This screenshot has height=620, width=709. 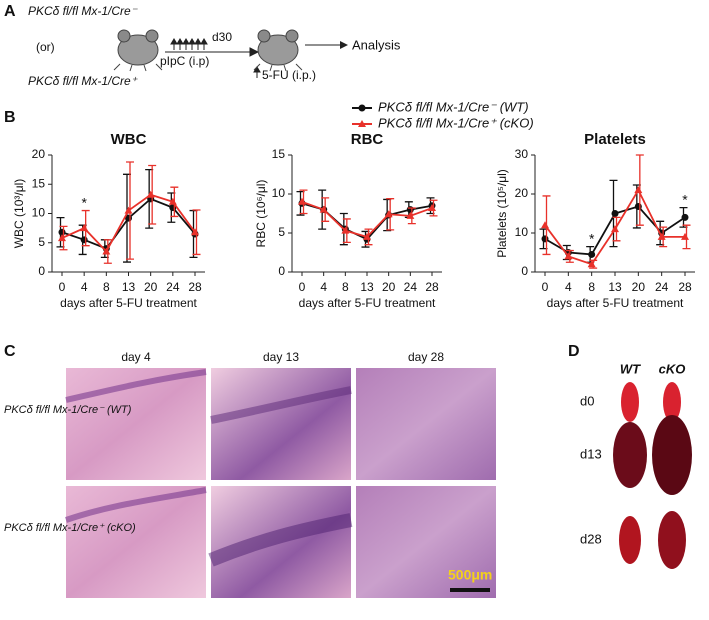 What do you see at coordinates (19, 214) in the screenshot?
I see `y-axis-label: WBC (10³/μl)` at bounding box center [19, 214].